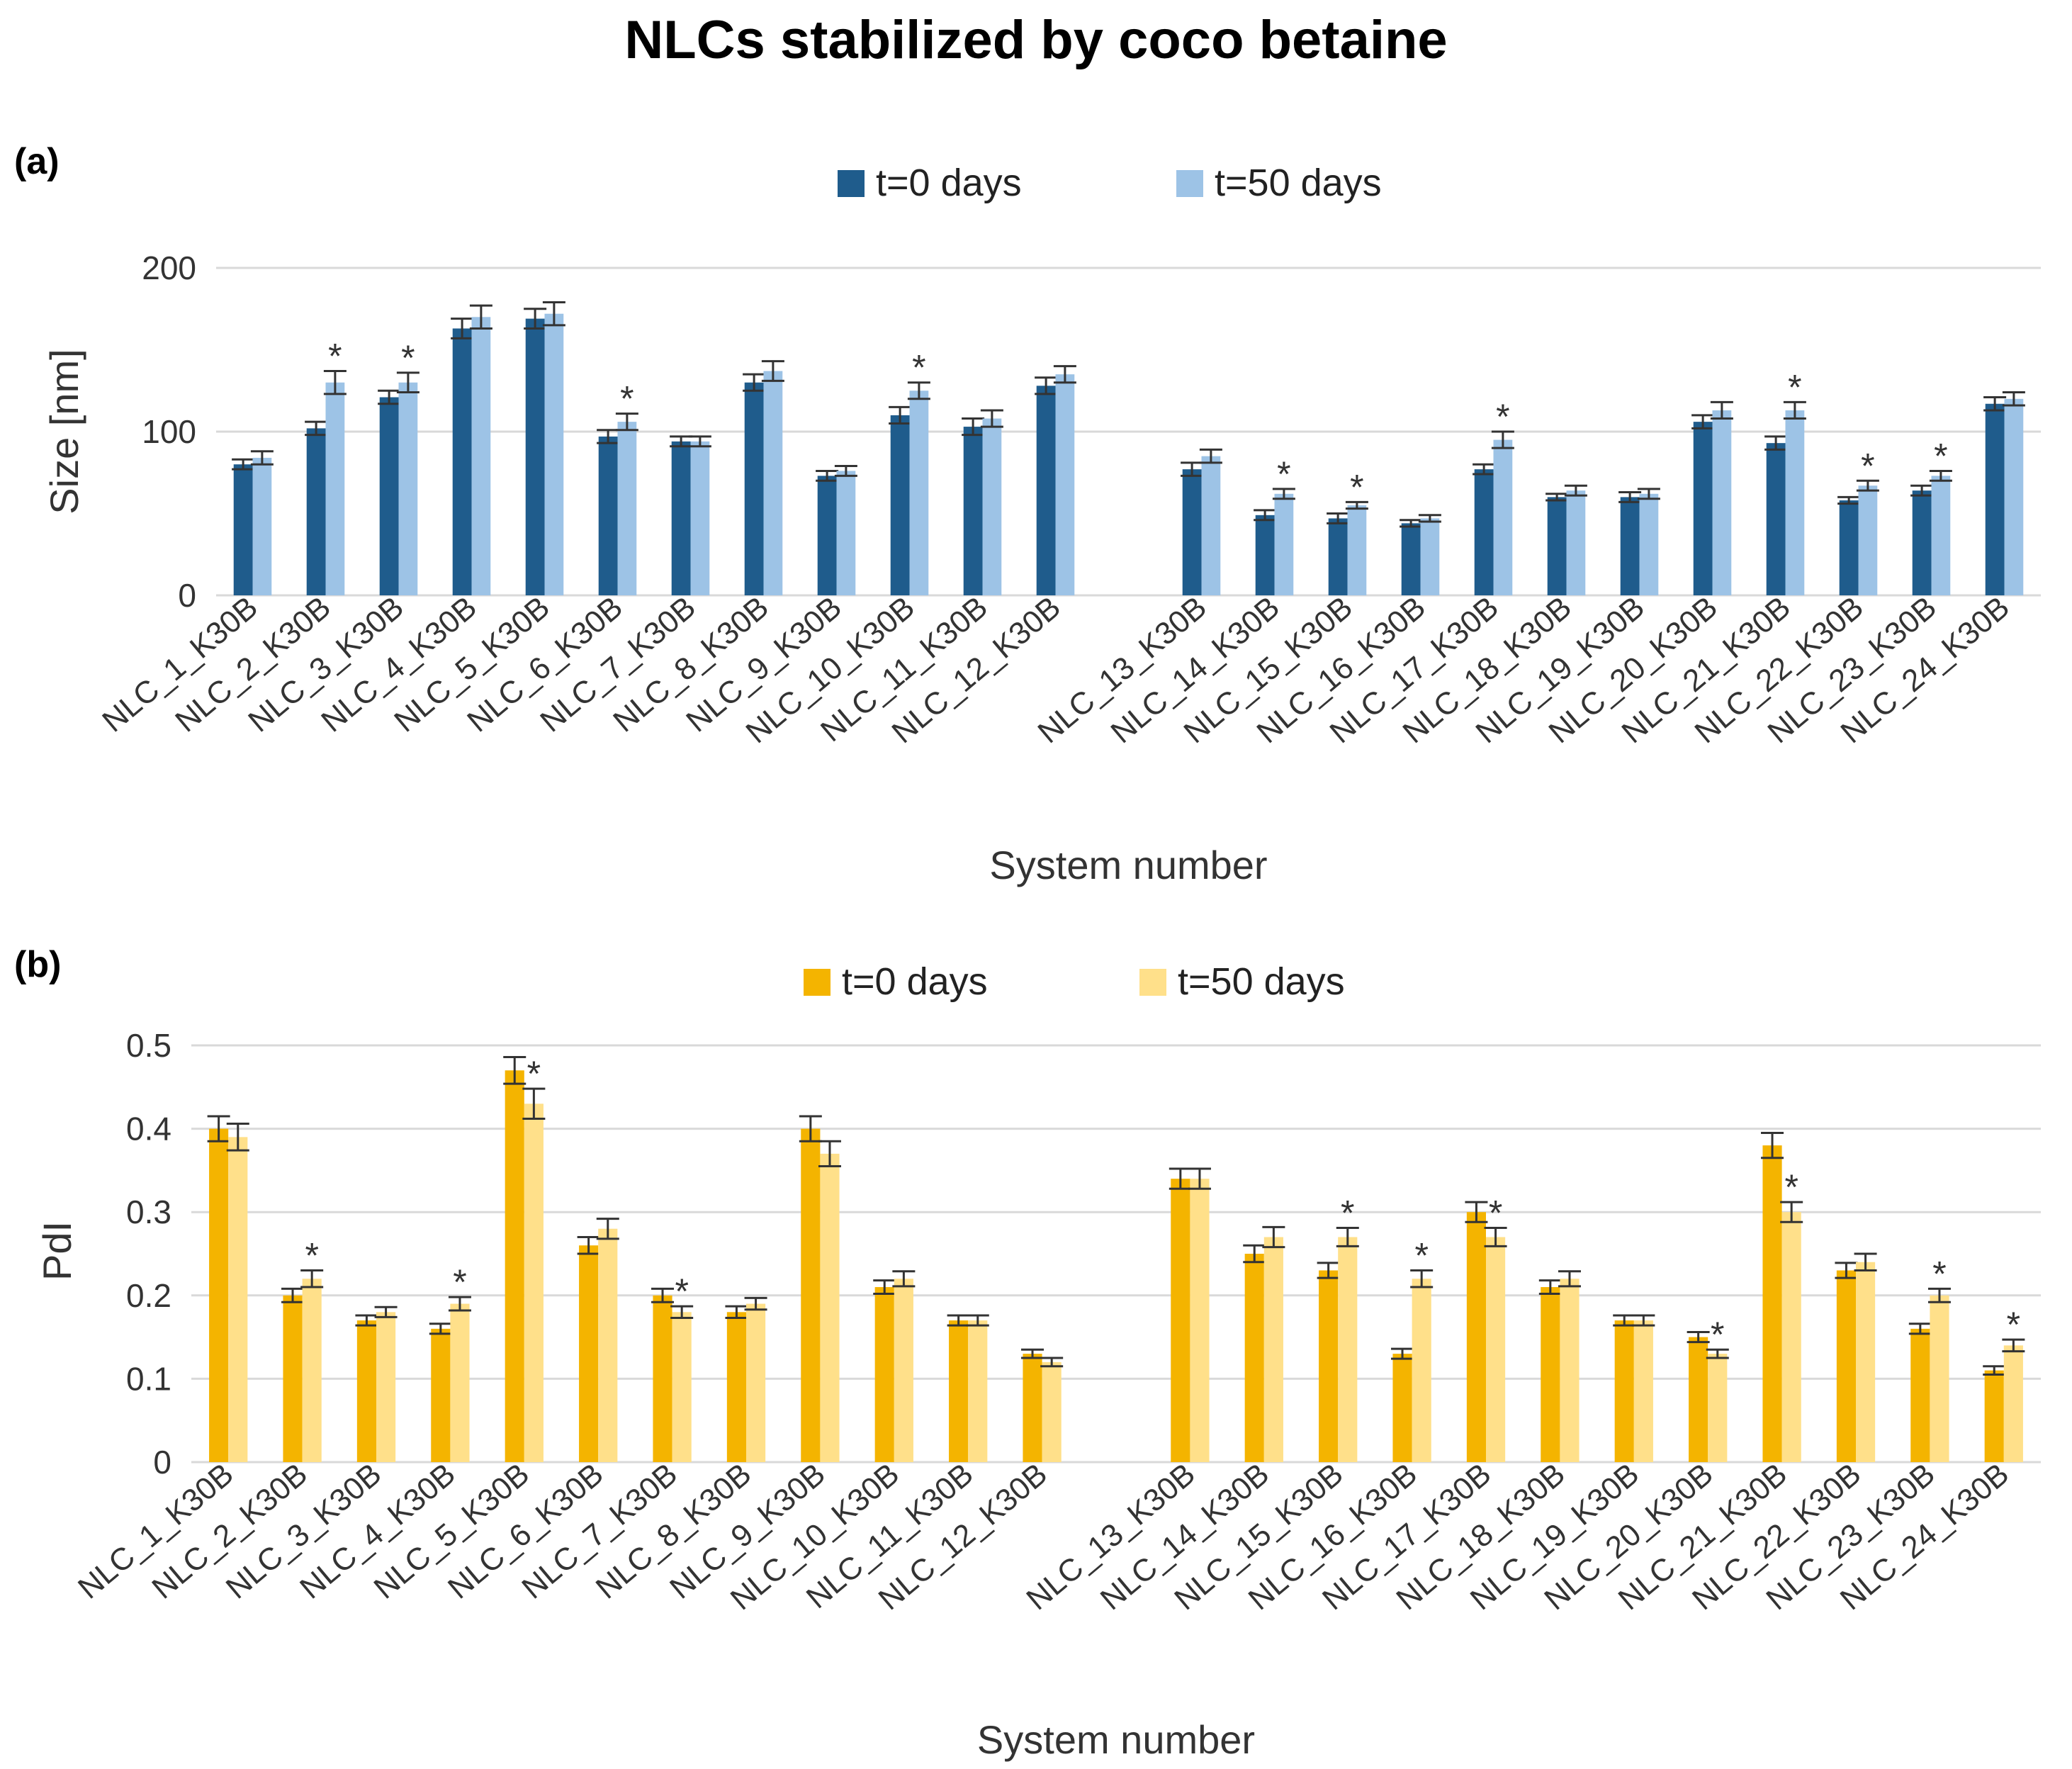  I want to click on y-tick-label: 0.1, so click(148, 1378).